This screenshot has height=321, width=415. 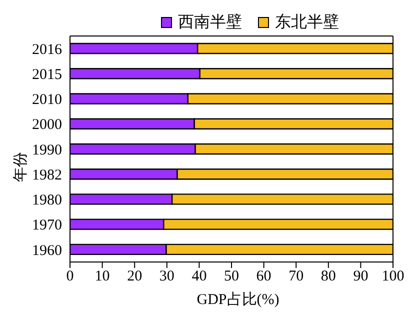 I want to click on x-tick-label: 50, so click(x=231, y=276).